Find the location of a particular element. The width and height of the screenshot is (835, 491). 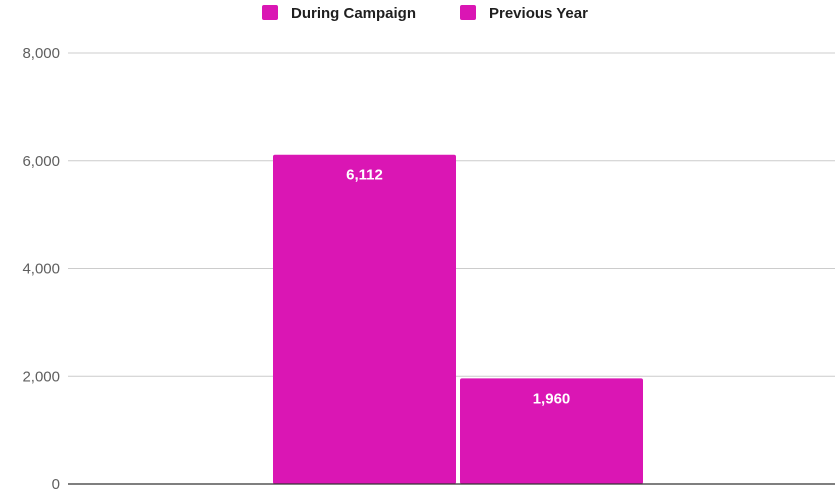

data-label: 1,960 is located at coordinates (552, 398).